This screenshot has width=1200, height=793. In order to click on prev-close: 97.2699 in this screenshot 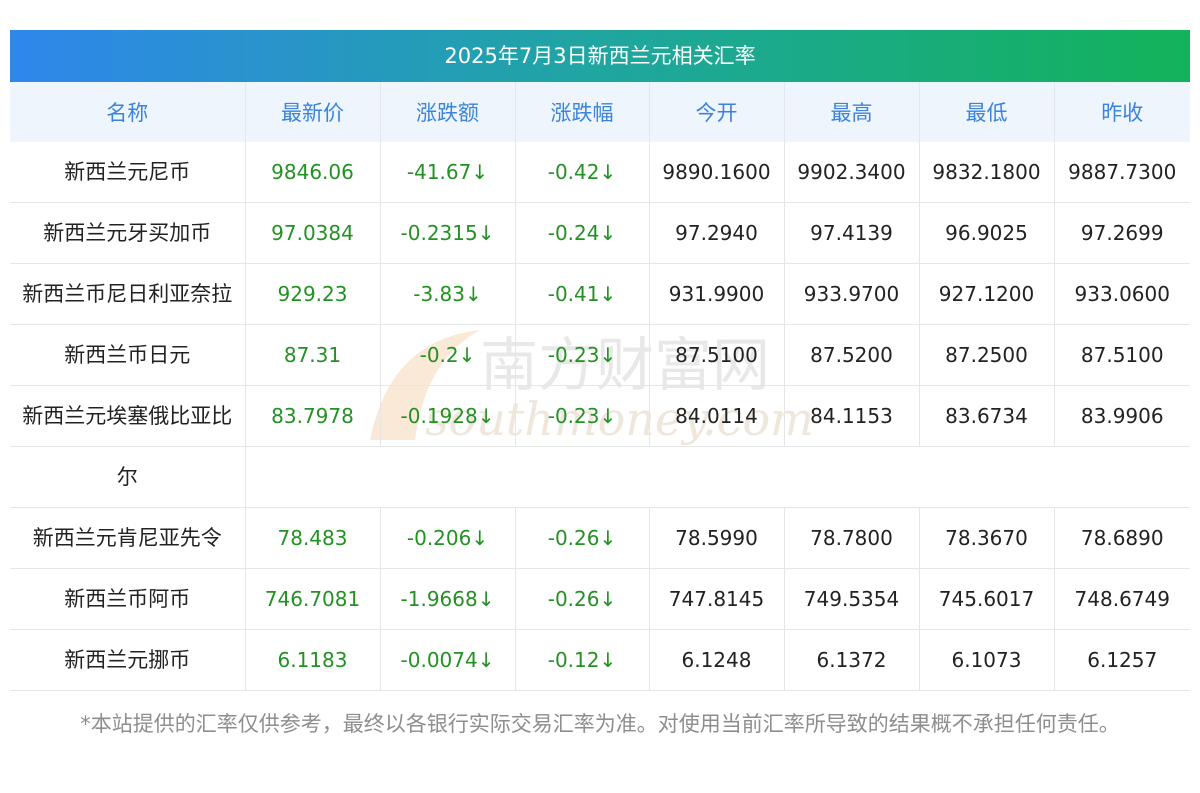, I will do `click(1122, 233)`.